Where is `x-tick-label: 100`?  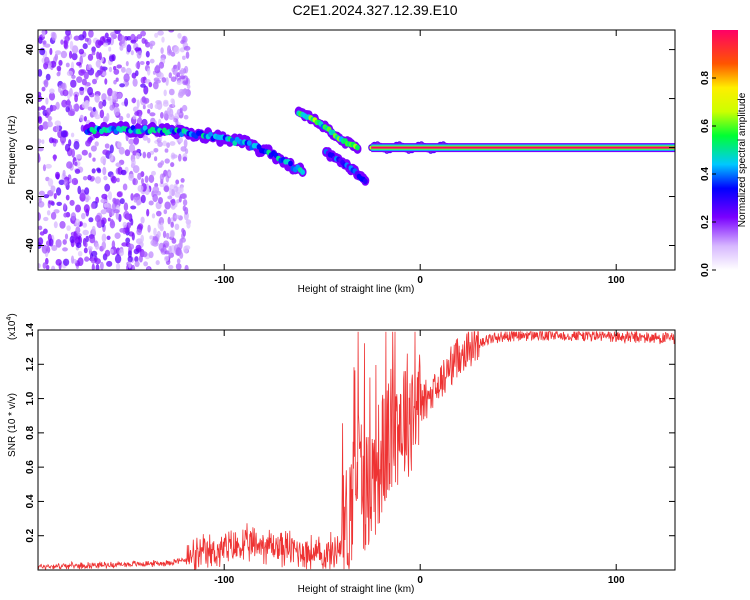 x-tick-label: 100 is located at coordinates (616, 280).